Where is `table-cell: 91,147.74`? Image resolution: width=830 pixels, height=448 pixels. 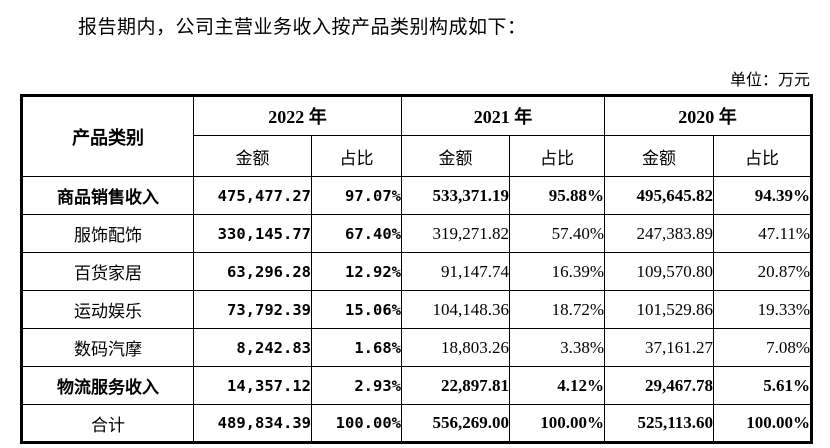
table-cell: 91,147.74 is located at coordinates (455, 271).